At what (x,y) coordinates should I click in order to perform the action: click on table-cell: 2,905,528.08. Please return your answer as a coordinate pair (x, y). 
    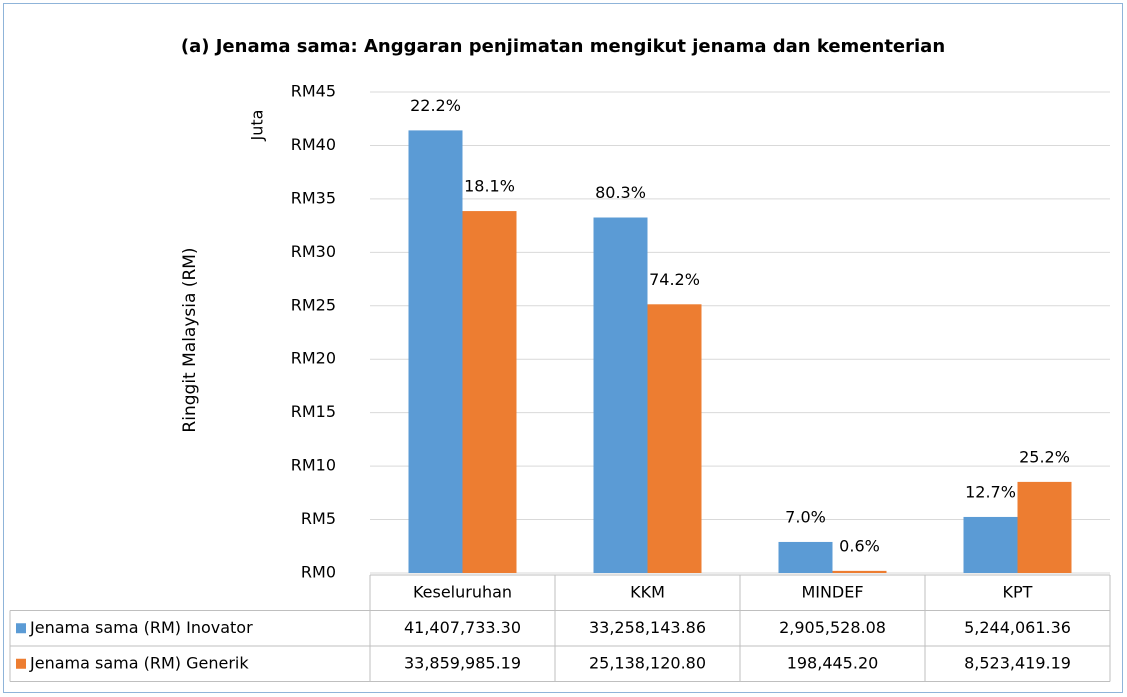
    Looking at the image, I should click on (832, 627).